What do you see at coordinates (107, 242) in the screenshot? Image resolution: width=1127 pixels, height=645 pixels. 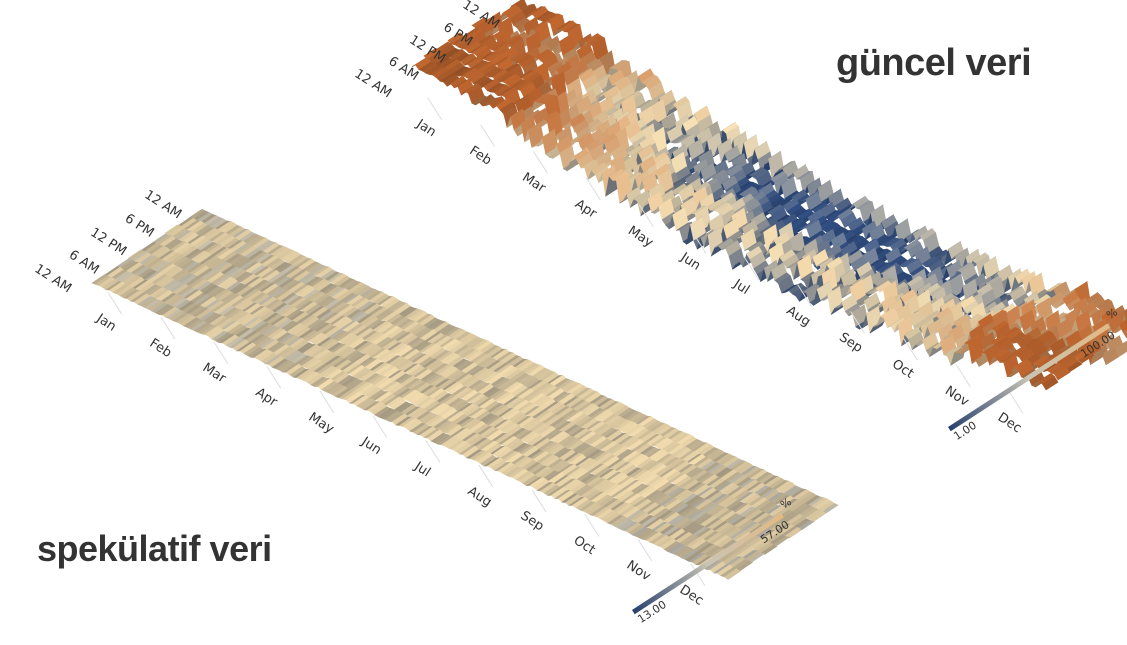 I see `y-tick-label: 12 PM` at bounding box center [107, 242].